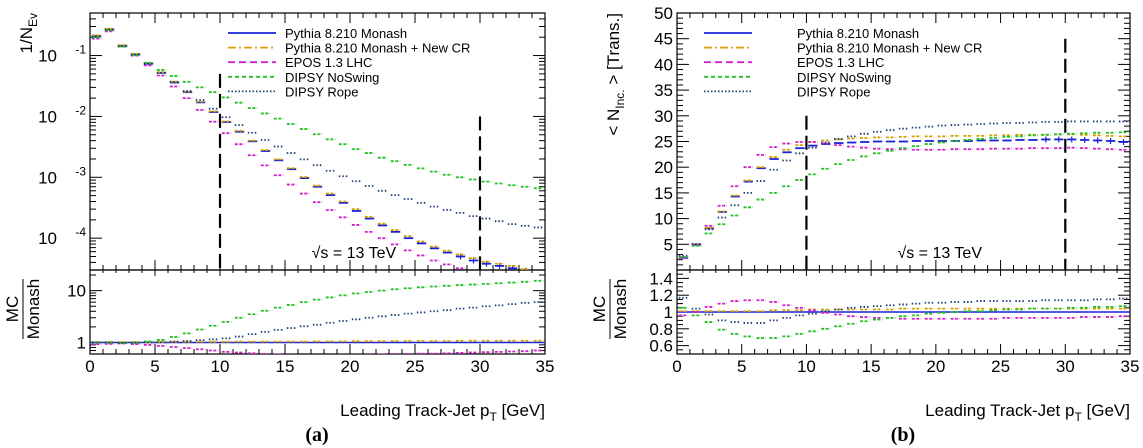 The width and height of the screenshot is (1143, 448). What do you see at coordinates (76, 291) in the screenshot?
I see `ratio-y-tick-label: 10` at bounding box center [76, 291].